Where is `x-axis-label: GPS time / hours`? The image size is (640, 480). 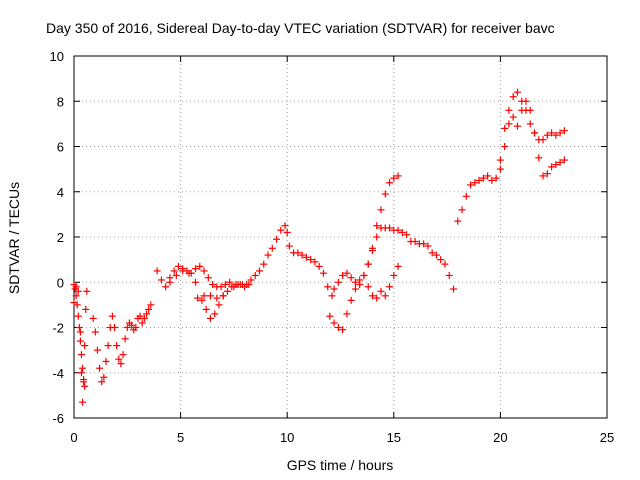
x-axis-label: GPS time / hours is located at coordinates (340, 465).